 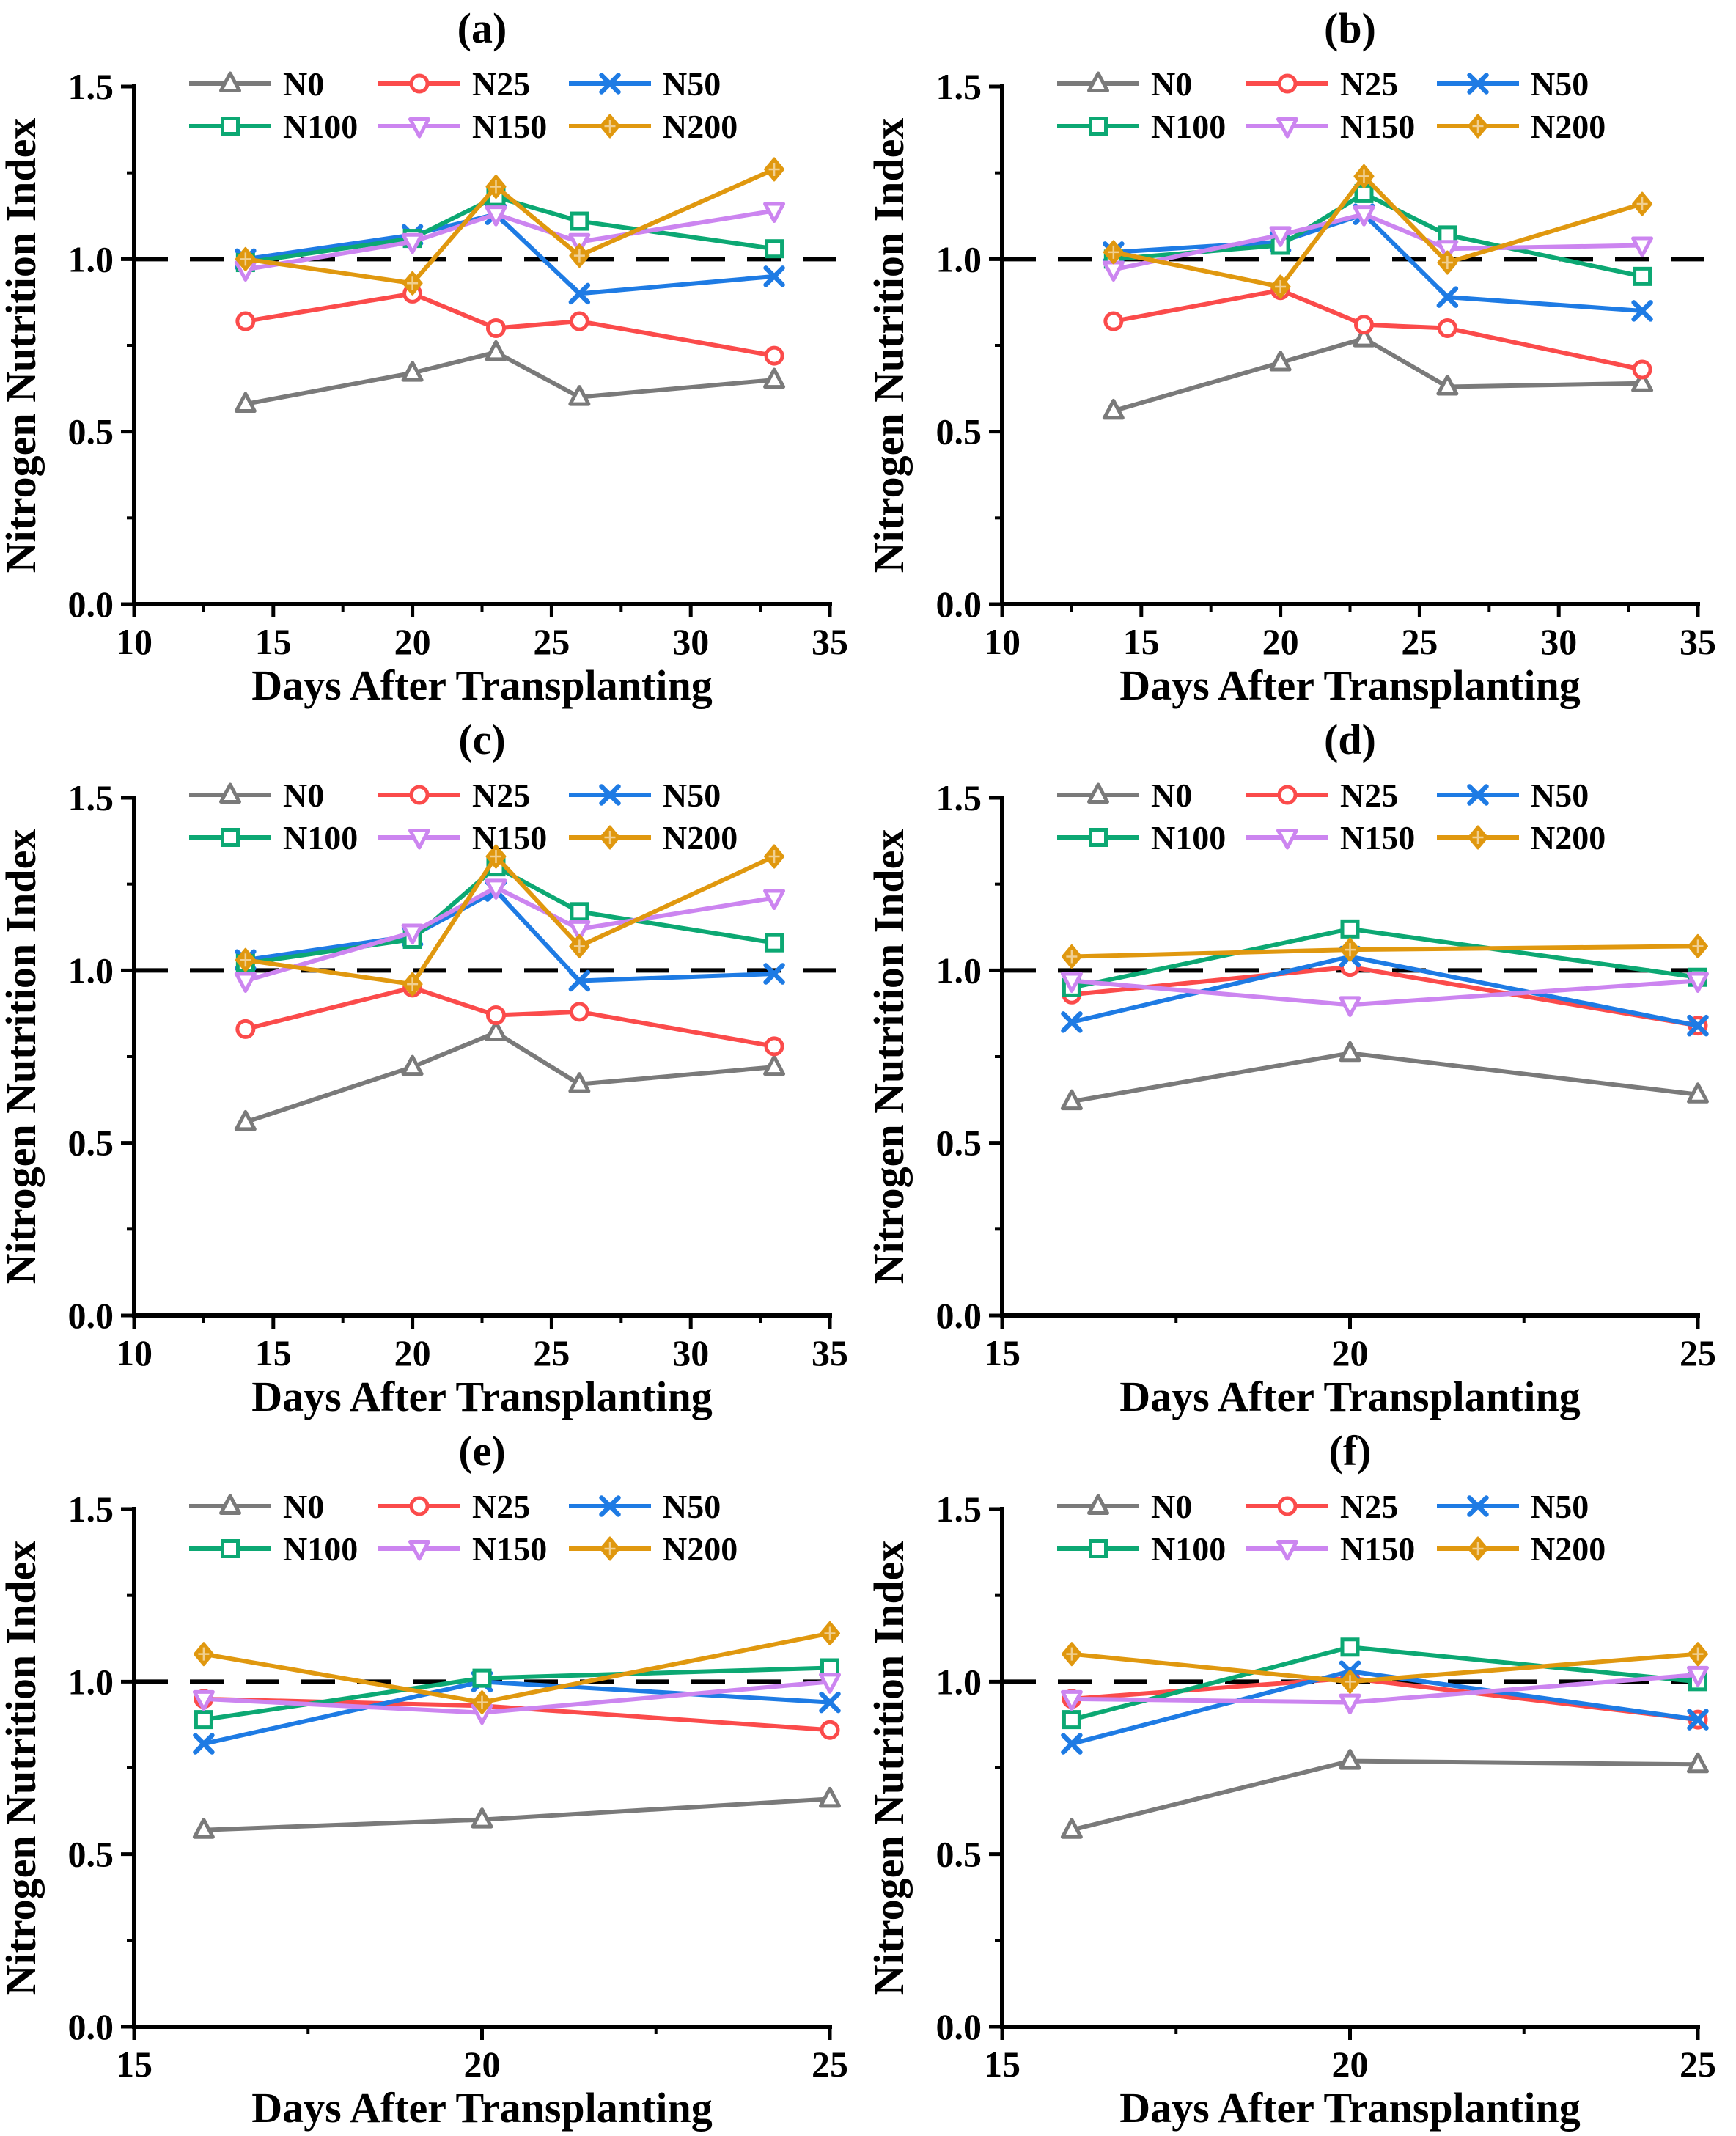 What do you see at coordinates (1478, 126) in the screenshot?
I see `legend-marker-N200` at bounding box center [1478, 126].